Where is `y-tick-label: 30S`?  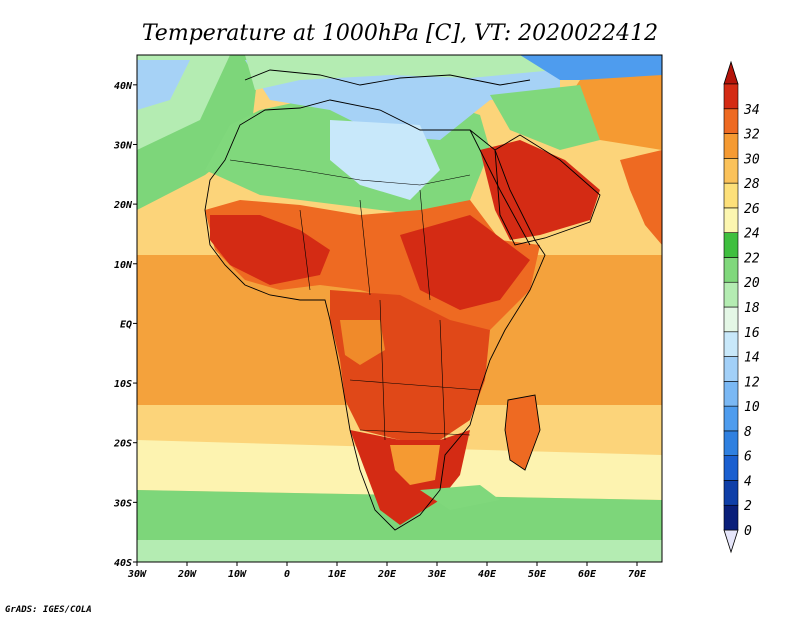 y-tick-label: 30S is located at coordinates (122, 503).